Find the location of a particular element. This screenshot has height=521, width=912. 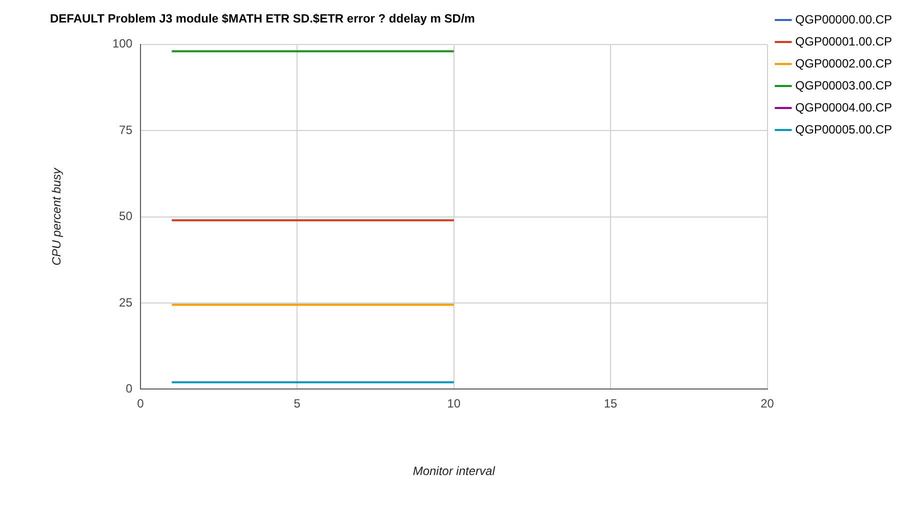

y-tick-label: 100 is located at coordinates (122, 43).